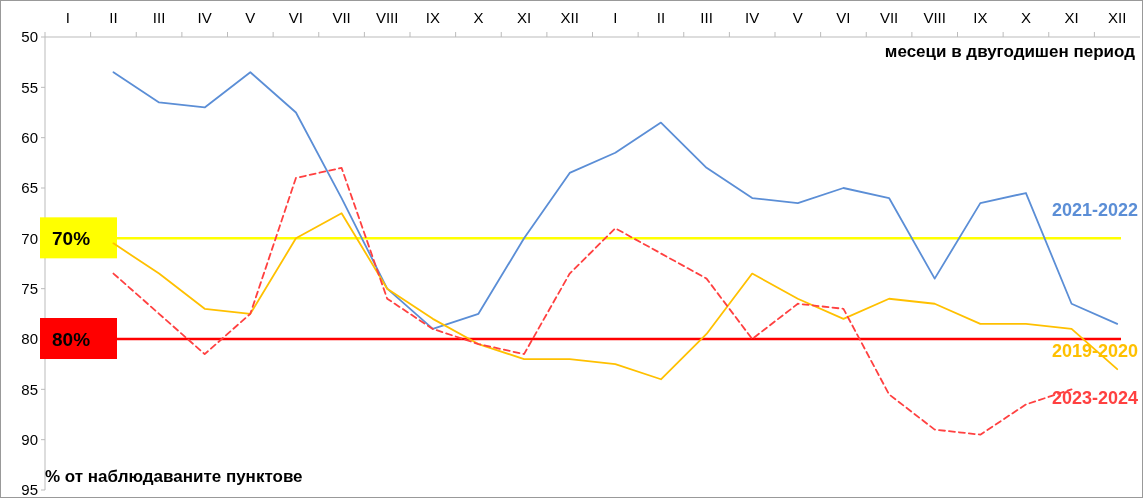 The width and height of the screenshot is (1143, 498). Describe the element at coordinates (29, 87) in the screenshot. I see `y-tick-label: 55` at that location.